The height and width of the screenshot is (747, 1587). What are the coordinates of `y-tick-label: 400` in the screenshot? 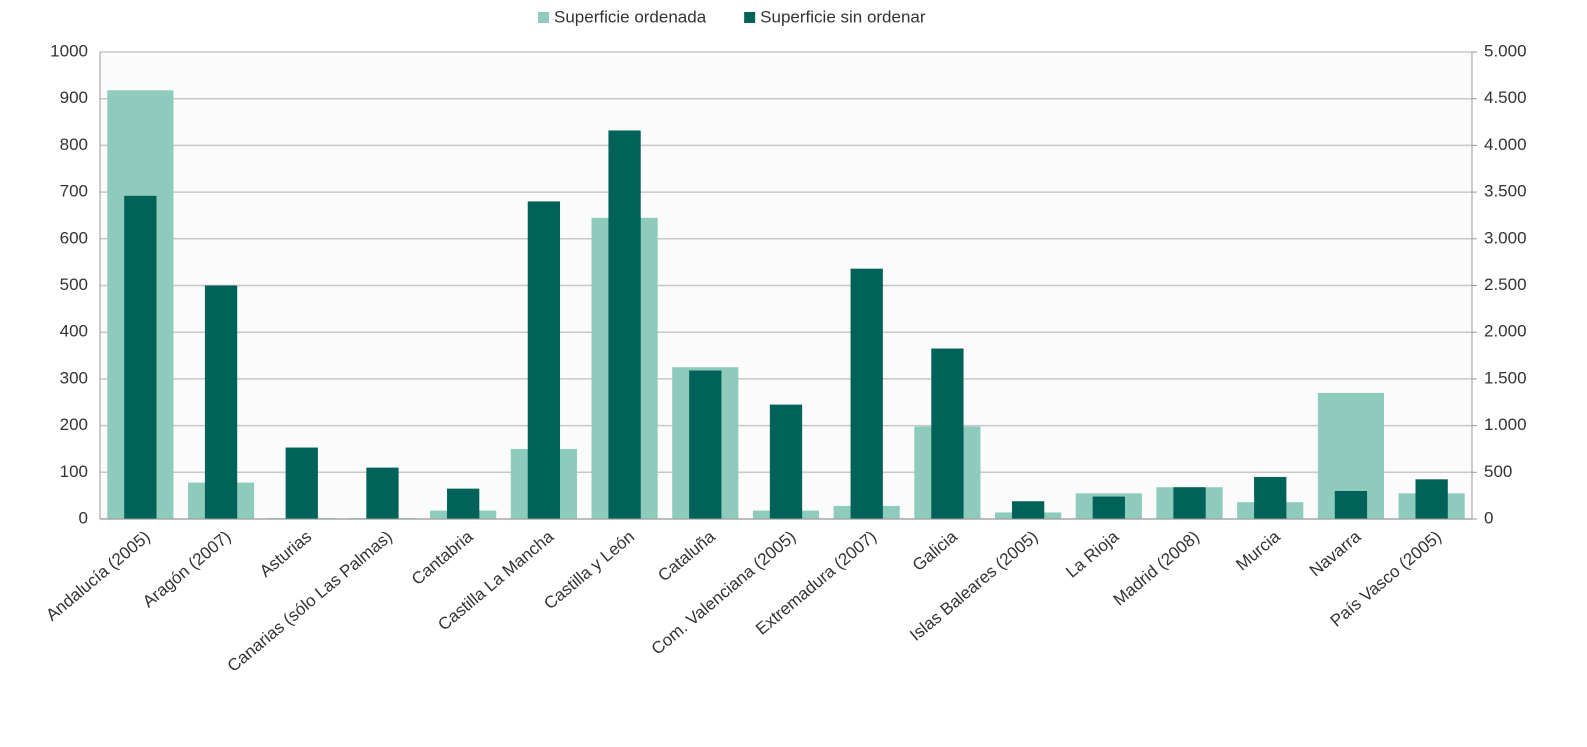 It's located at (74, 331).